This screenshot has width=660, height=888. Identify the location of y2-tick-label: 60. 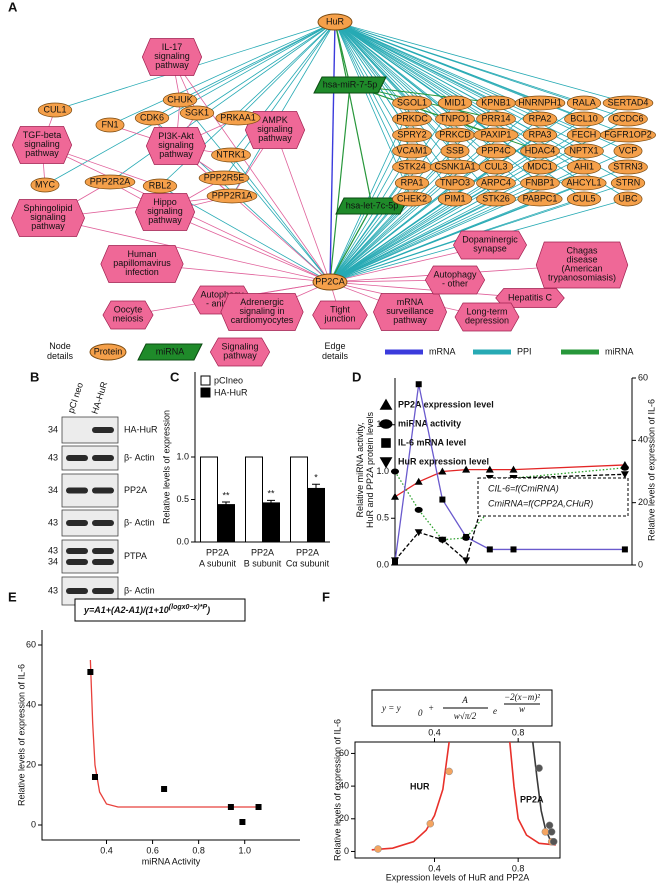
(643, 377).